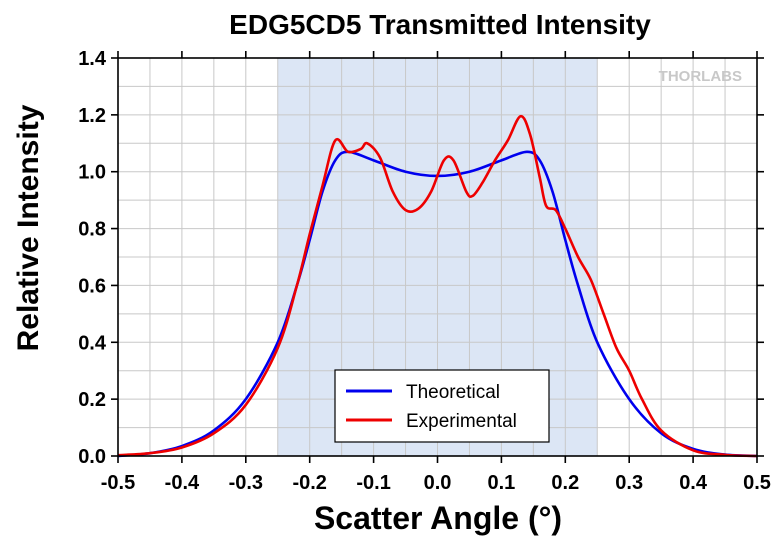  What do you see at coordinates (92, 400) in the screenshot?
I see `y-tick-label: 0.2` at bounding box center [92, 400].